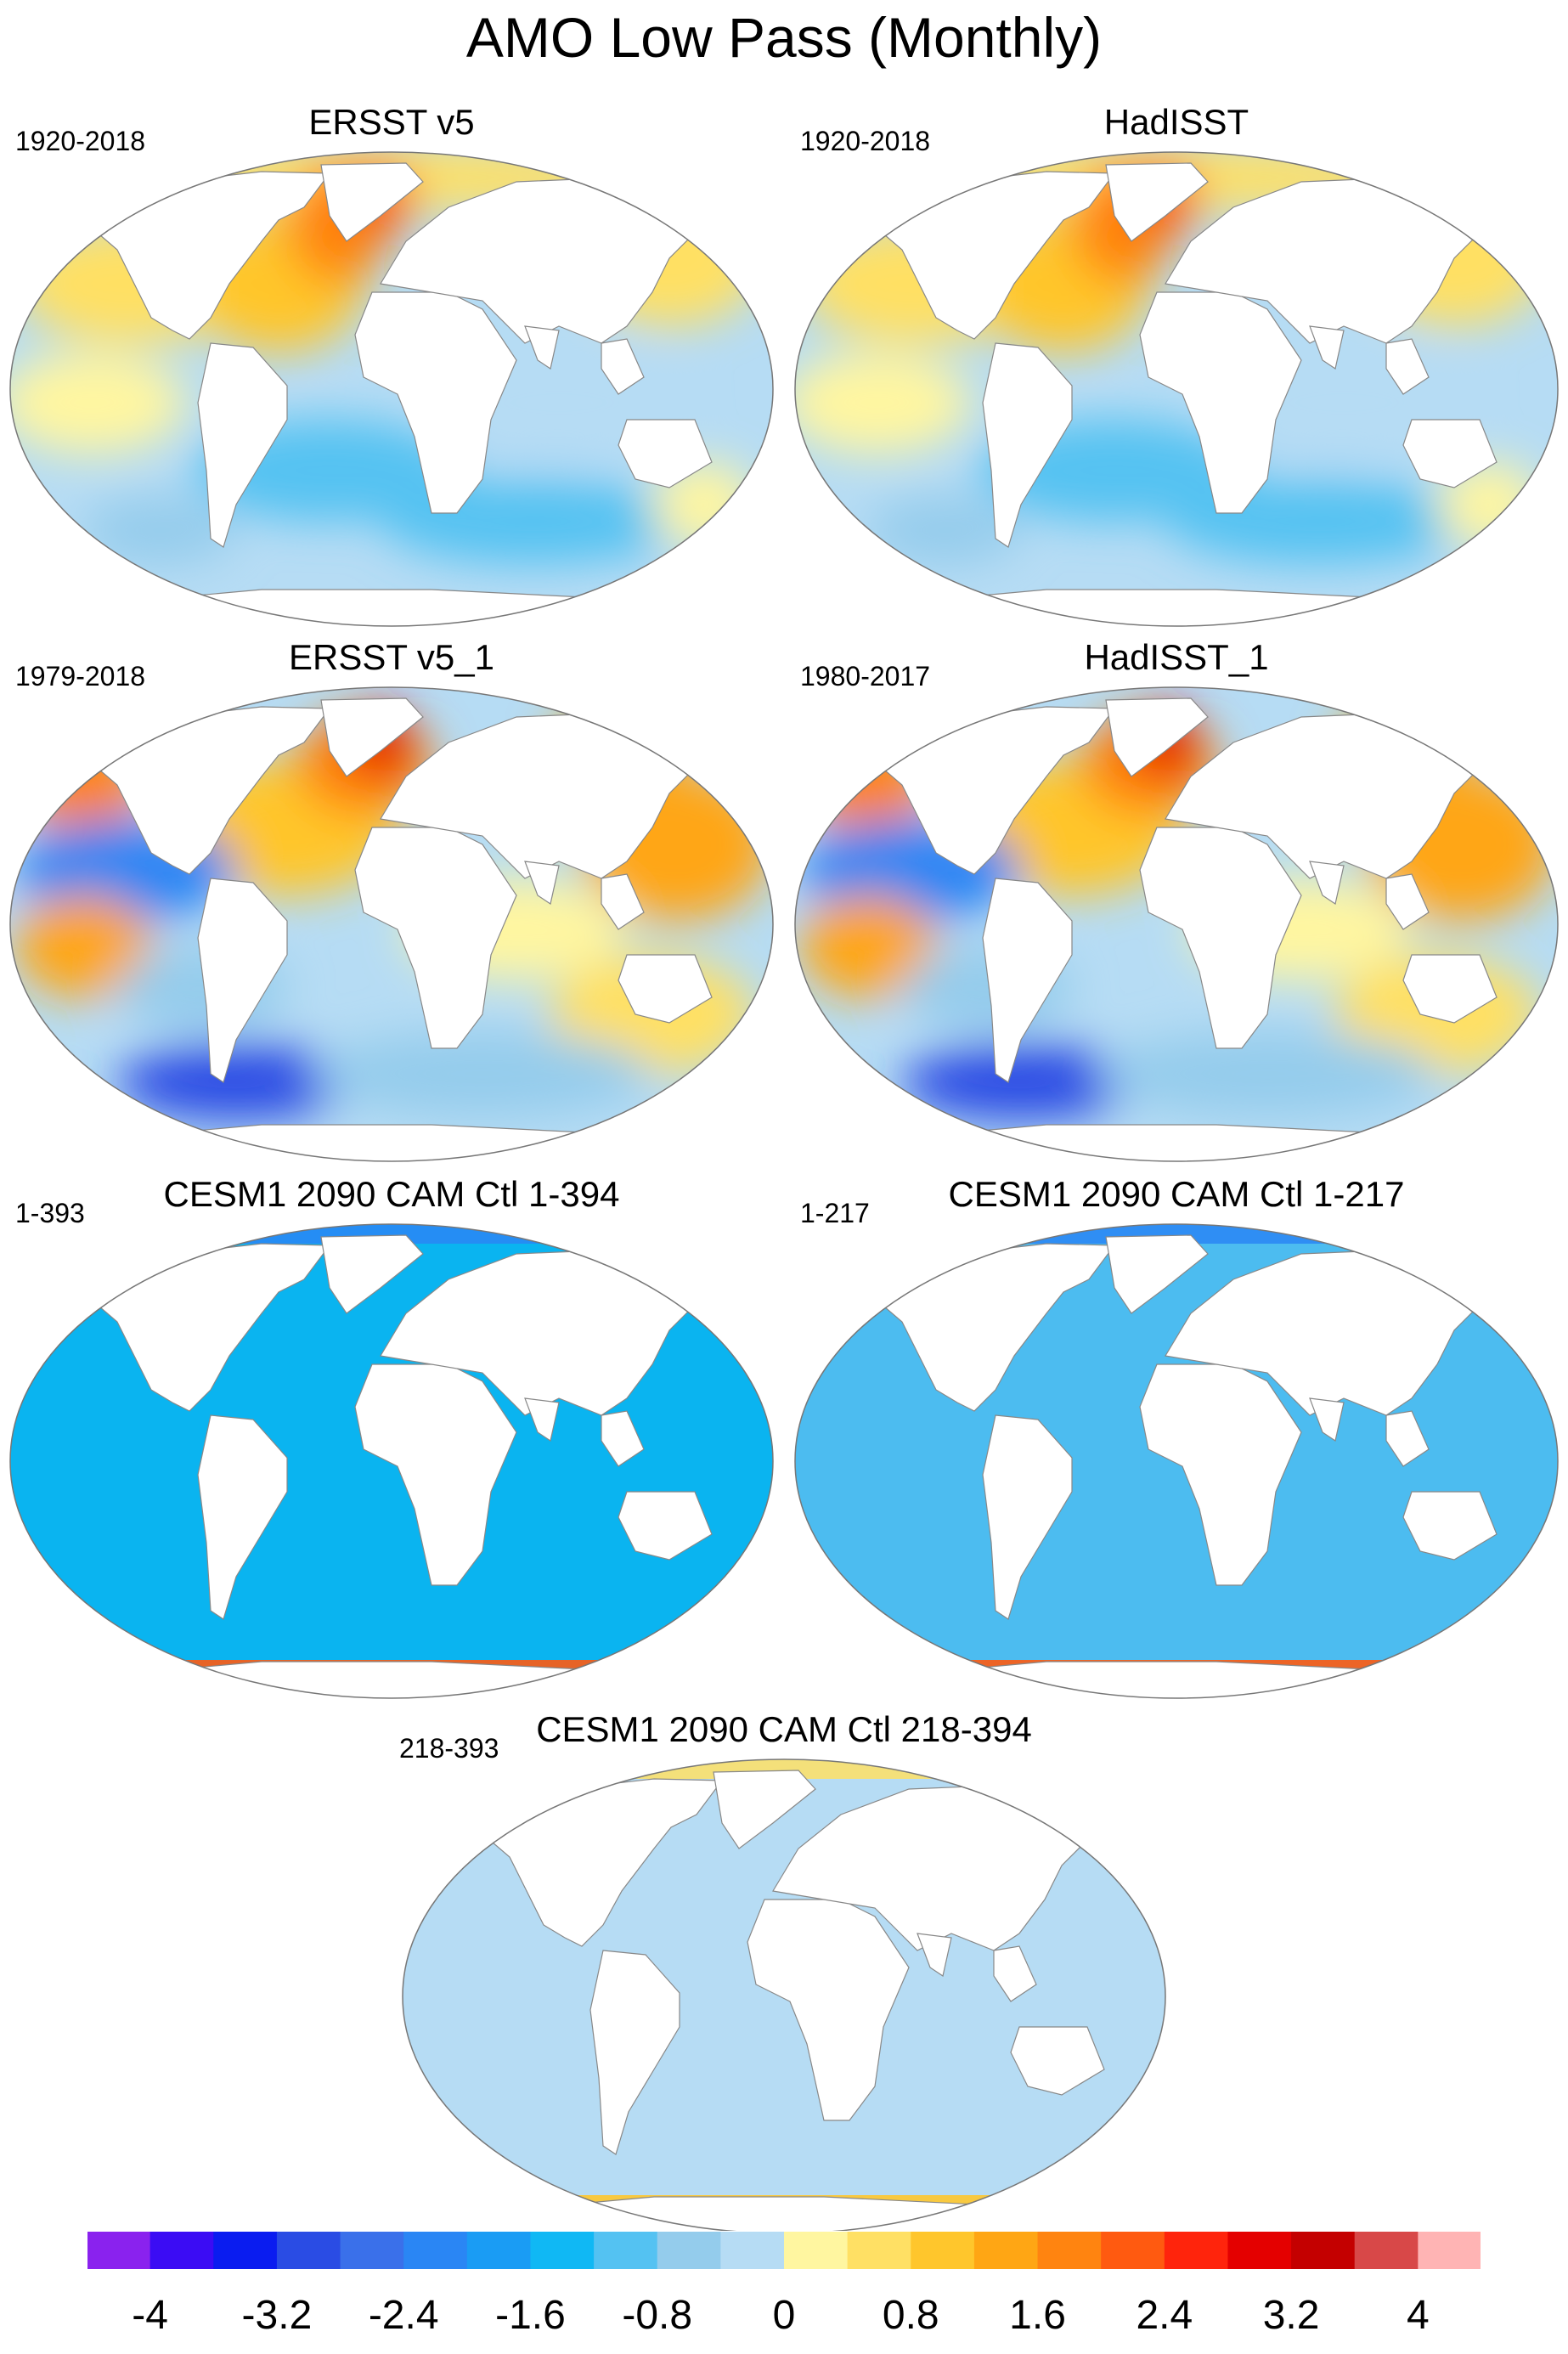 The height and width of the screenshot is (2354, 1568). I want to click on panel-title: HadISST_1, so click(1177, 657).